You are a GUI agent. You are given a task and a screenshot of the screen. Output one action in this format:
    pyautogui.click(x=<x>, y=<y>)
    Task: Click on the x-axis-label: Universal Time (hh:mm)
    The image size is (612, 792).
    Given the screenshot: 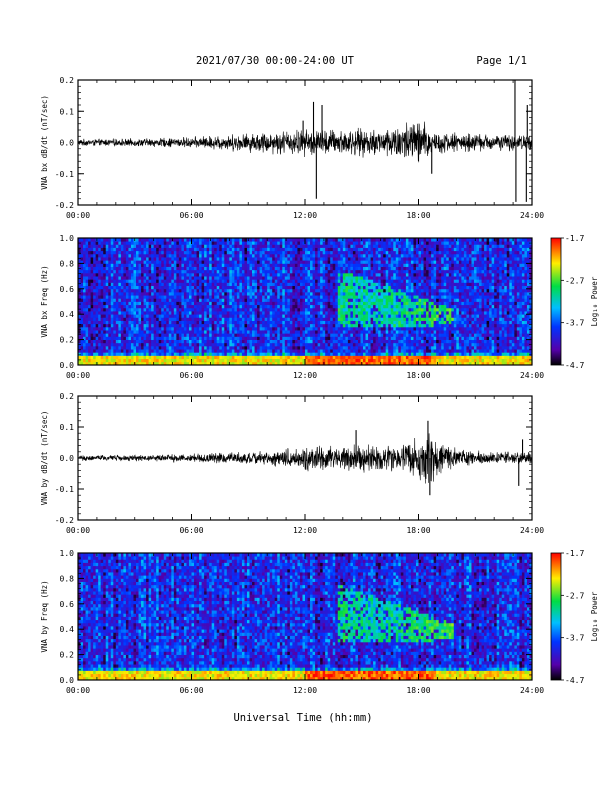 What is the action you would take?
    pyautogui.click(x=302, y=718)
    